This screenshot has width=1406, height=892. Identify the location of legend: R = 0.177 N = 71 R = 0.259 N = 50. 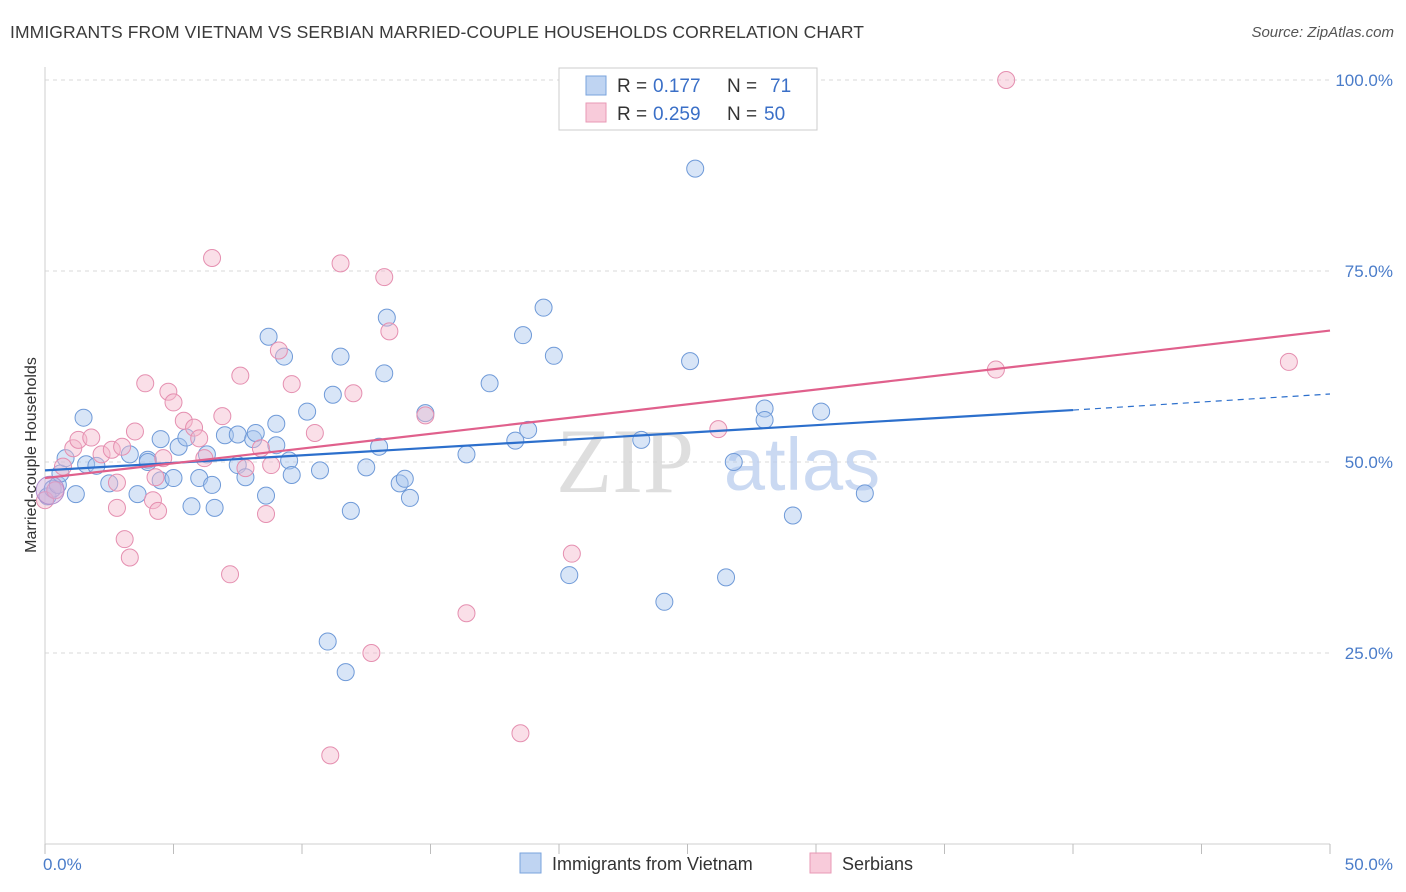
(688, 99).